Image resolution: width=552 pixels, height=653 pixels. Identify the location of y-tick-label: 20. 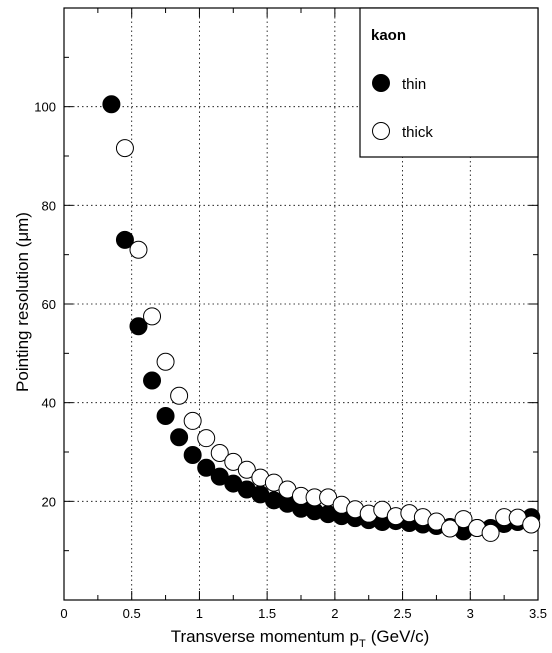
(49, 501).